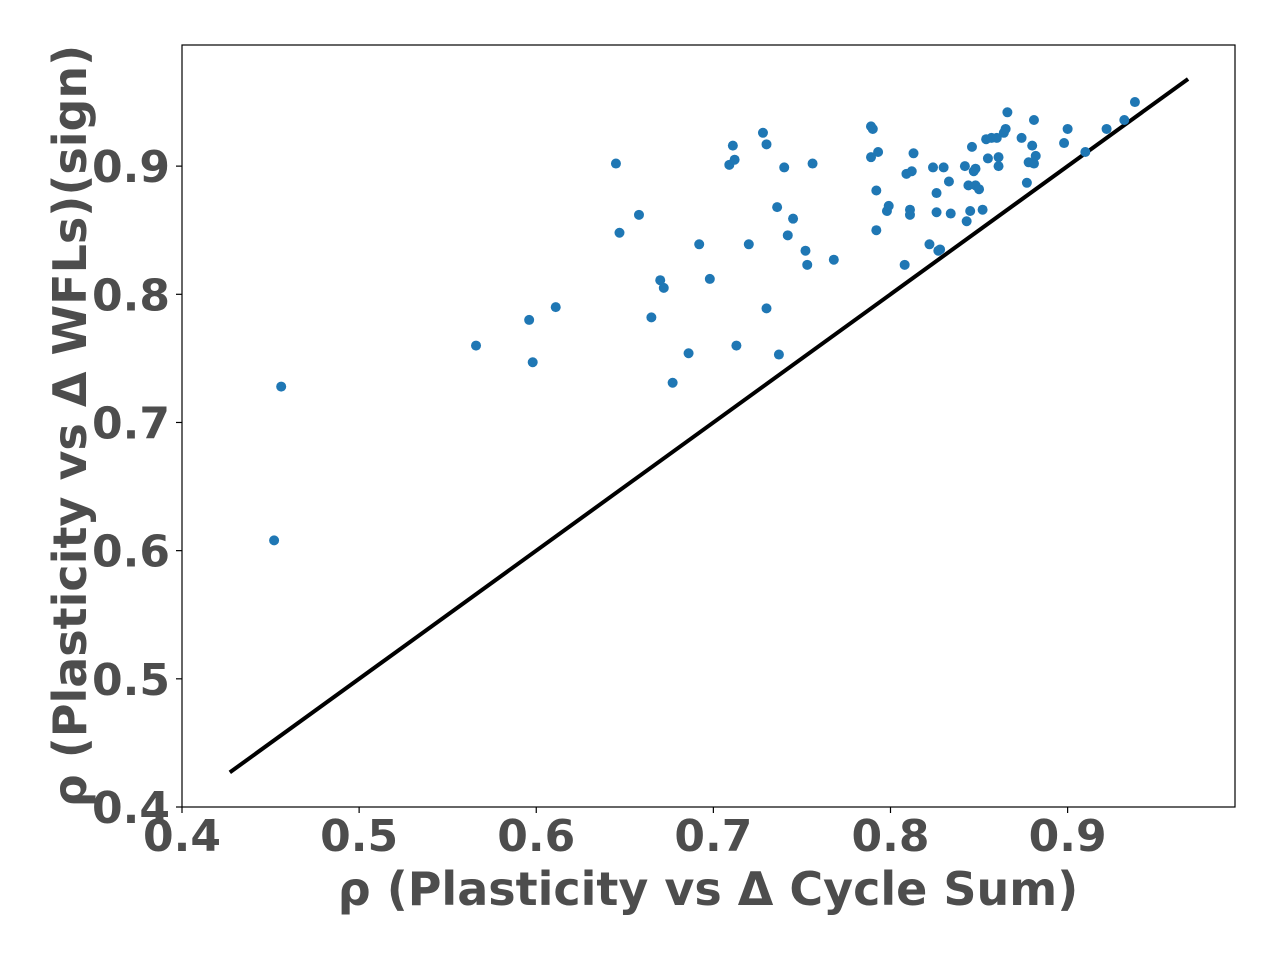 This screenshot has height=960, width=1280. What do you see at coordinates (1068, 836) in the screenshot?
I see `x-tick-label: 0.9` at bounding box center [1068, 836].